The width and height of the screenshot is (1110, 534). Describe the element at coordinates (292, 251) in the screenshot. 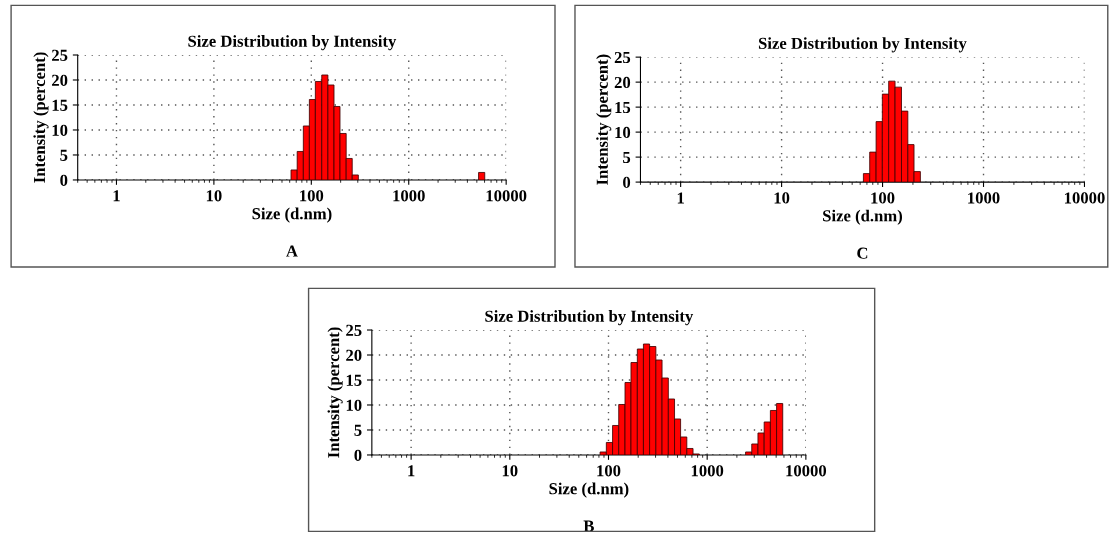

I see `text: A` at that location.